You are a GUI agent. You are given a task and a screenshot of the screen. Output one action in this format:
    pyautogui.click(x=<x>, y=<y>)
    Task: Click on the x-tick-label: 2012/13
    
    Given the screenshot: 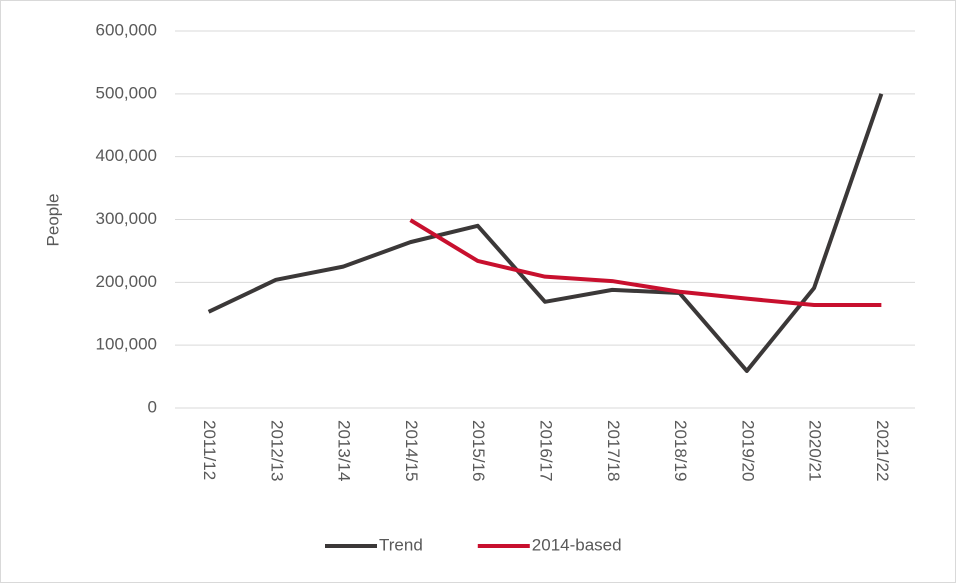 What is the action you would take?
    pyautogui.click(x=276, y=450)
    